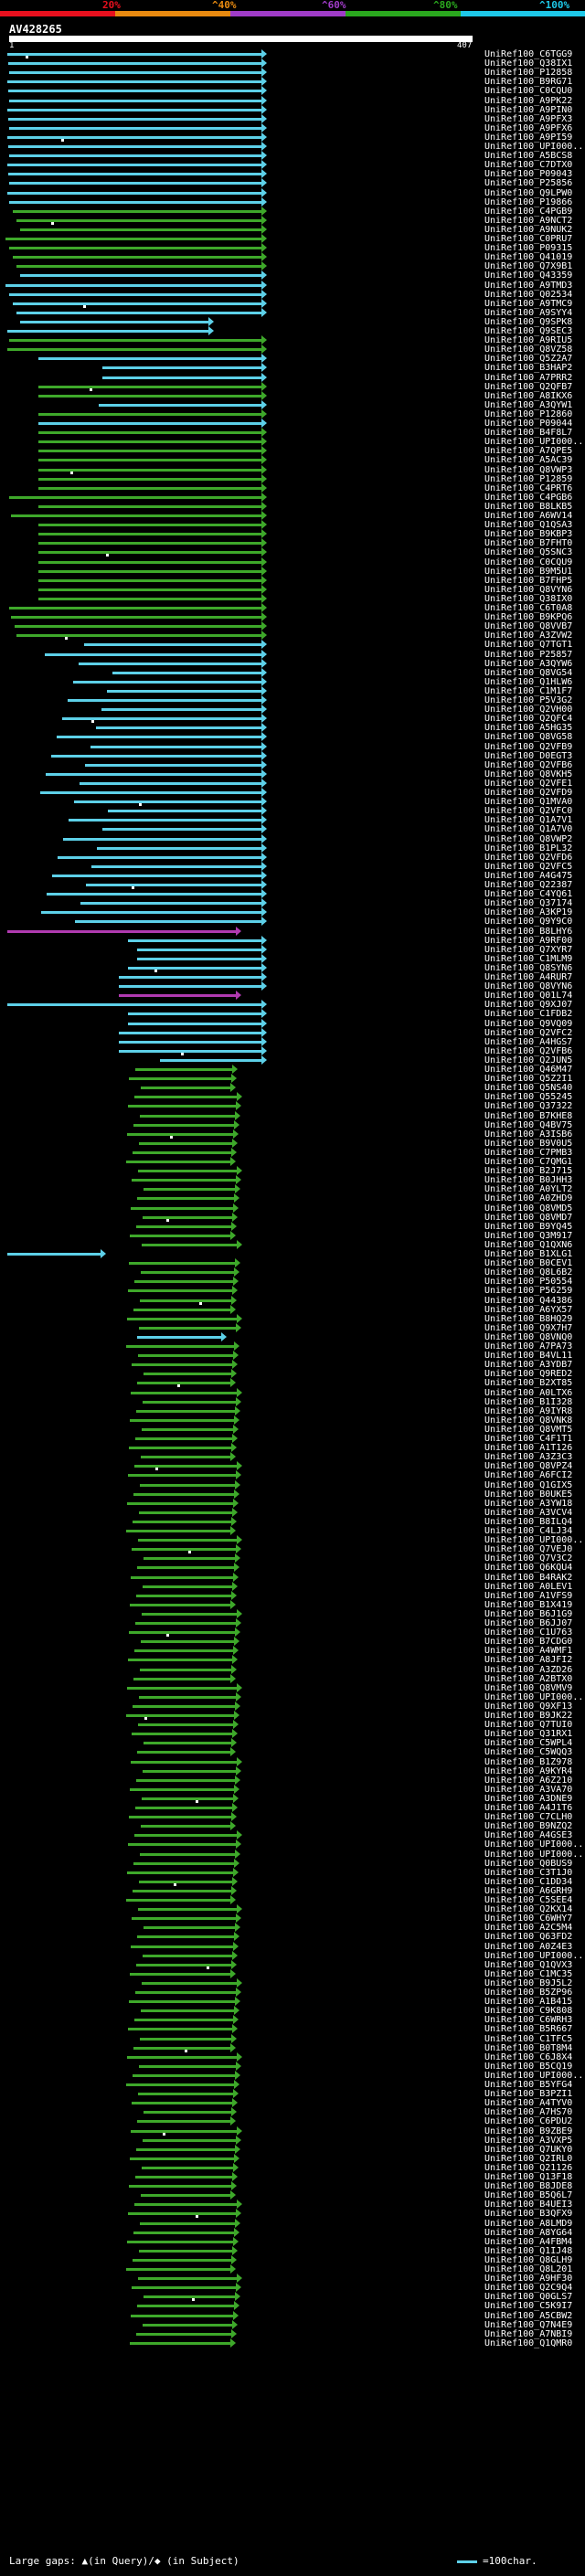 This screenshot has height=2576, width=585. Describe the element at coordinates (529, 2149) in the screenshot. I see `hit-label: UniRef100_Q7UKY0` at that location.